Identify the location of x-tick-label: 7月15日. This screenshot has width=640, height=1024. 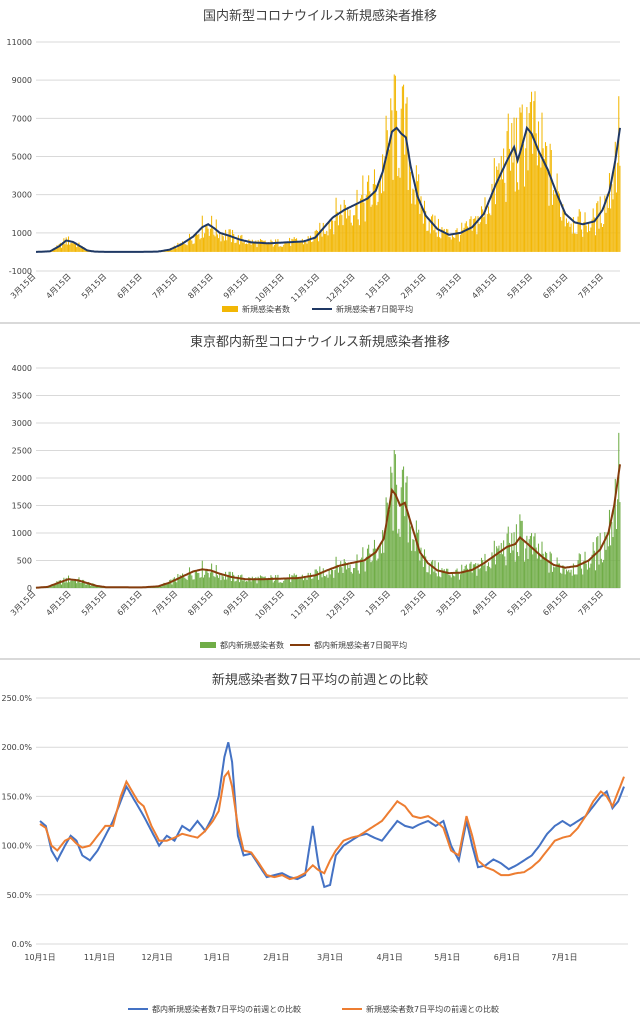
(591, 286).